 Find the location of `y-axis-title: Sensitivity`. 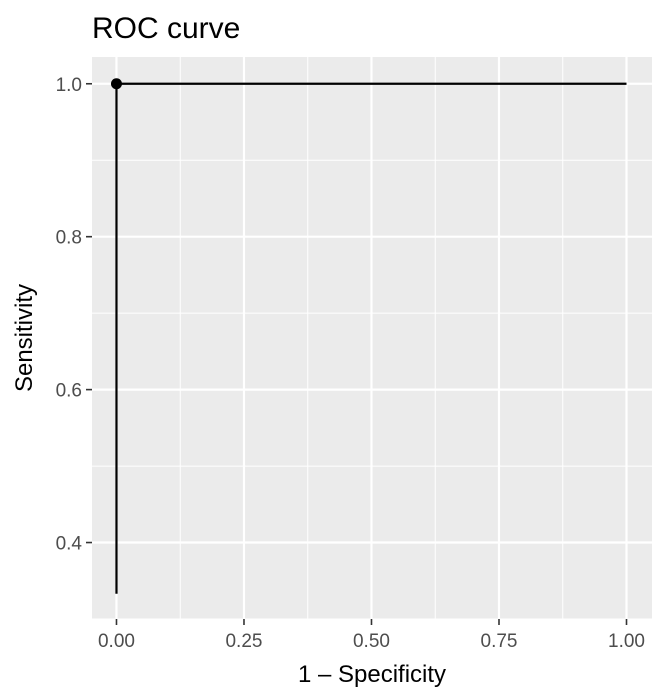

y-axis-title: Sensitivity is located at coordinates (24, 338).